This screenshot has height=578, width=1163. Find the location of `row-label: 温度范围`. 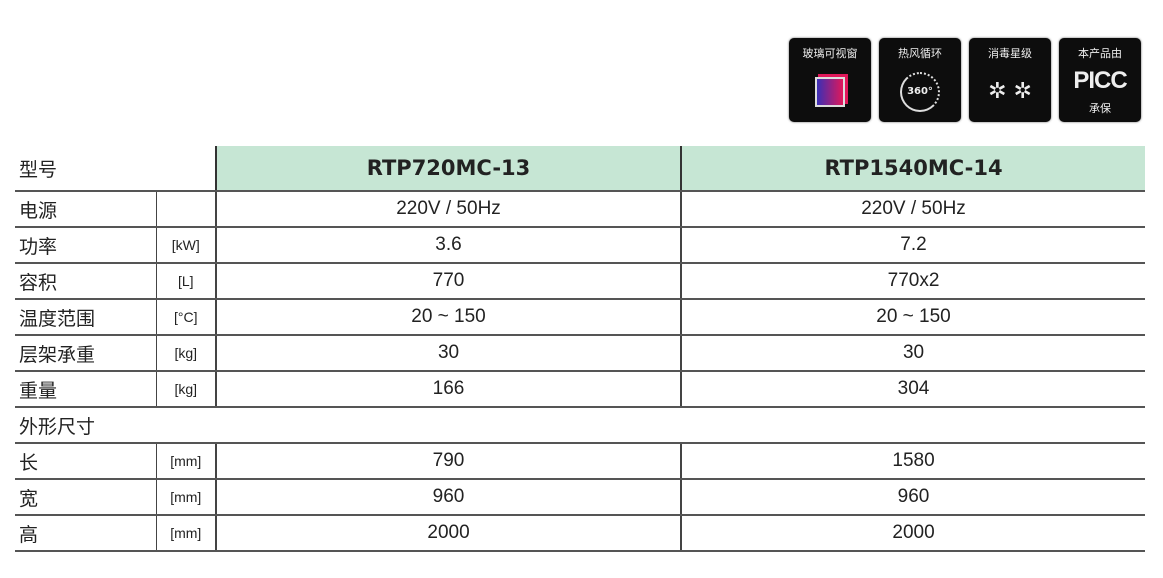

row-label: 温度范围 is located at coordinates (85, 317).